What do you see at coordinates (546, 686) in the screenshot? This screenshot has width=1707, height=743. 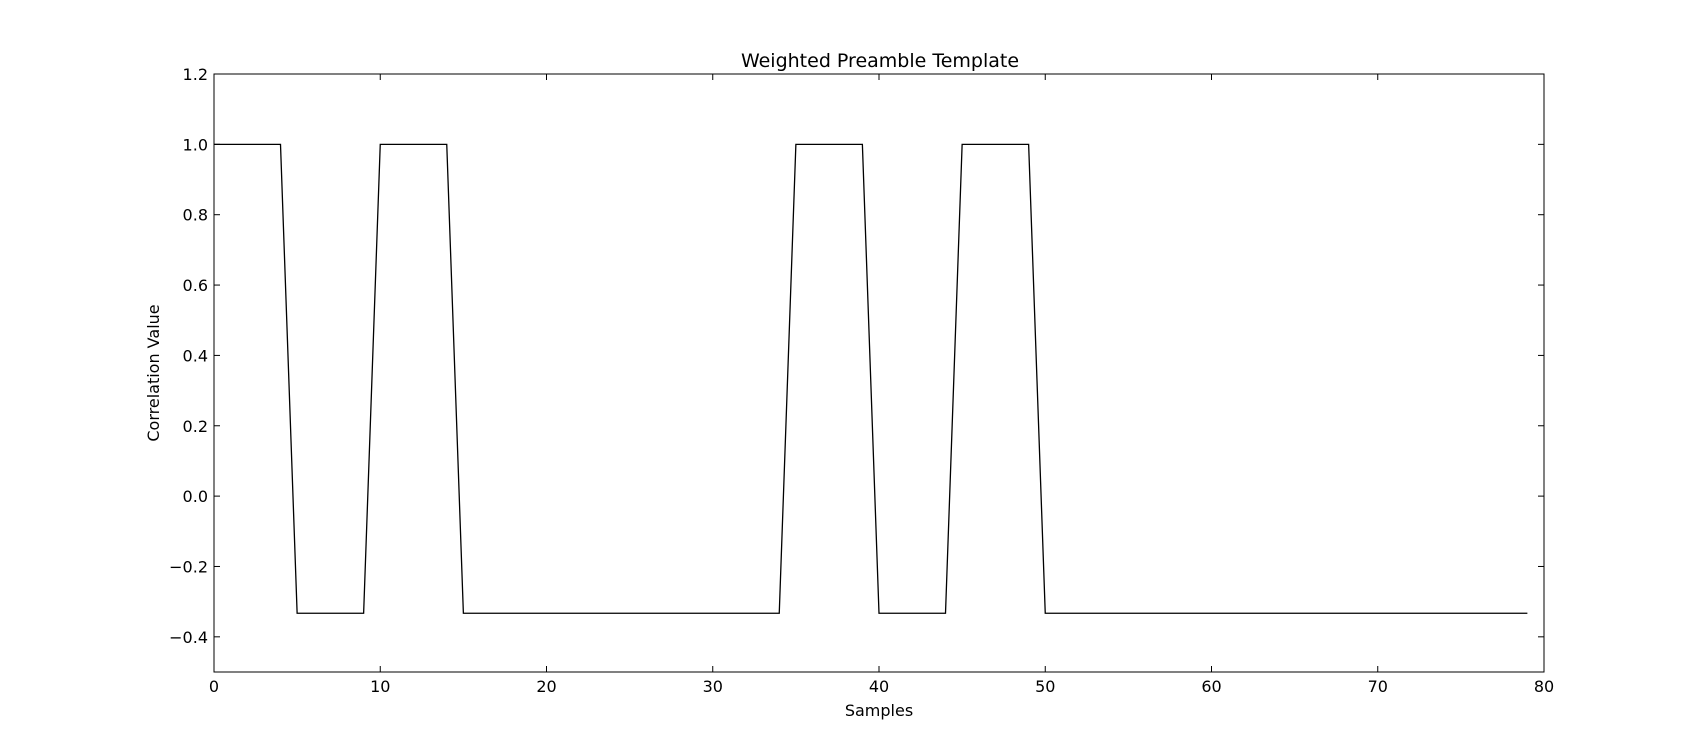 I see `x-tick-label: 20` at bounding box center [546, 686].